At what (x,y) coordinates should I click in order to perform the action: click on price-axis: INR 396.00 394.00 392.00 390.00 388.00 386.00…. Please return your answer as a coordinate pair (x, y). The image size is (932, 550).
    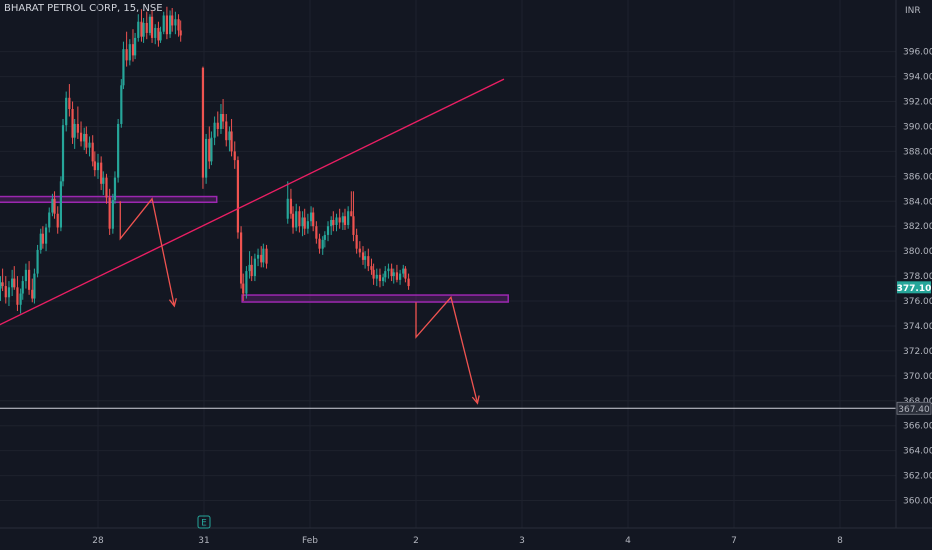
    Looking at the image, I should click on (913, 264).